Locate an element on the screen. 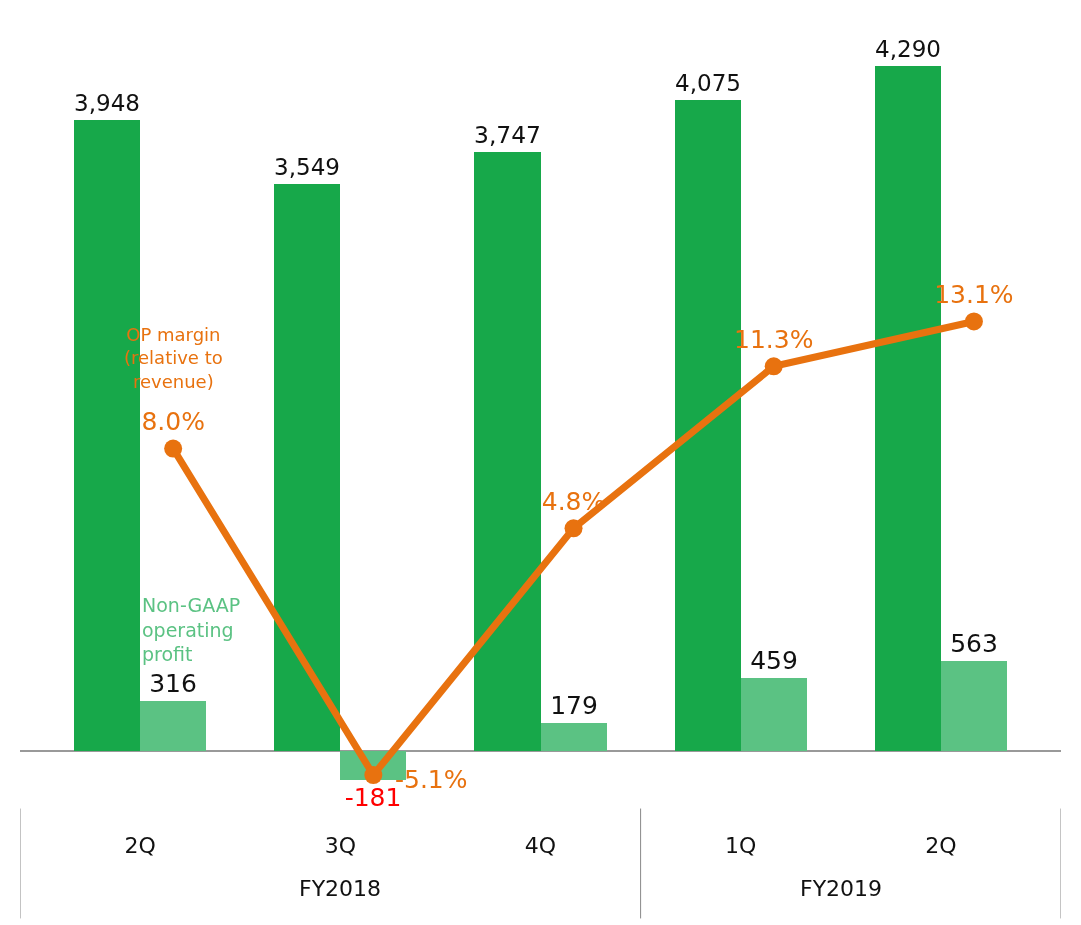  x-tick-label: 4Q is located at coordinates (540, 845).